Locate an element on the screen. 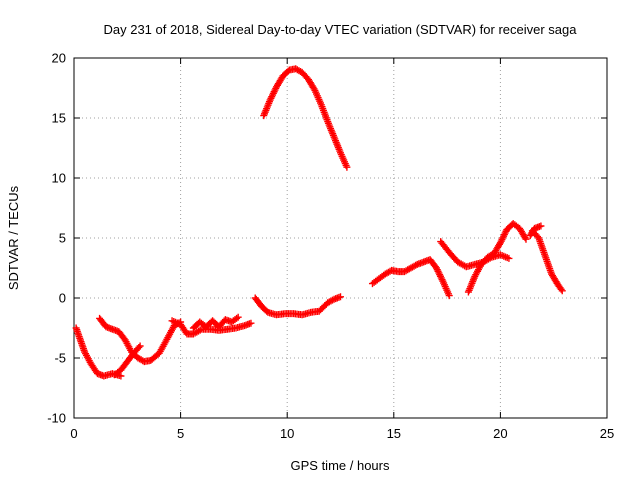  series-arc3 is located at coordinates (127, 360).